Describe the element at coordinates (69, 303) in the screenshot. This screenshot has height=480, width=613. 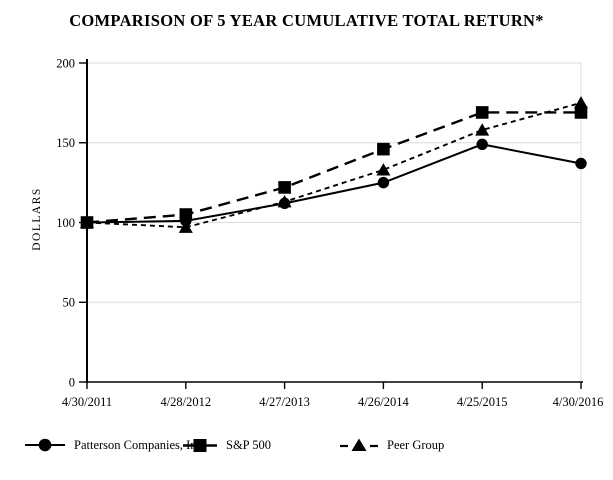
I see `svg-text: 50` at that location.